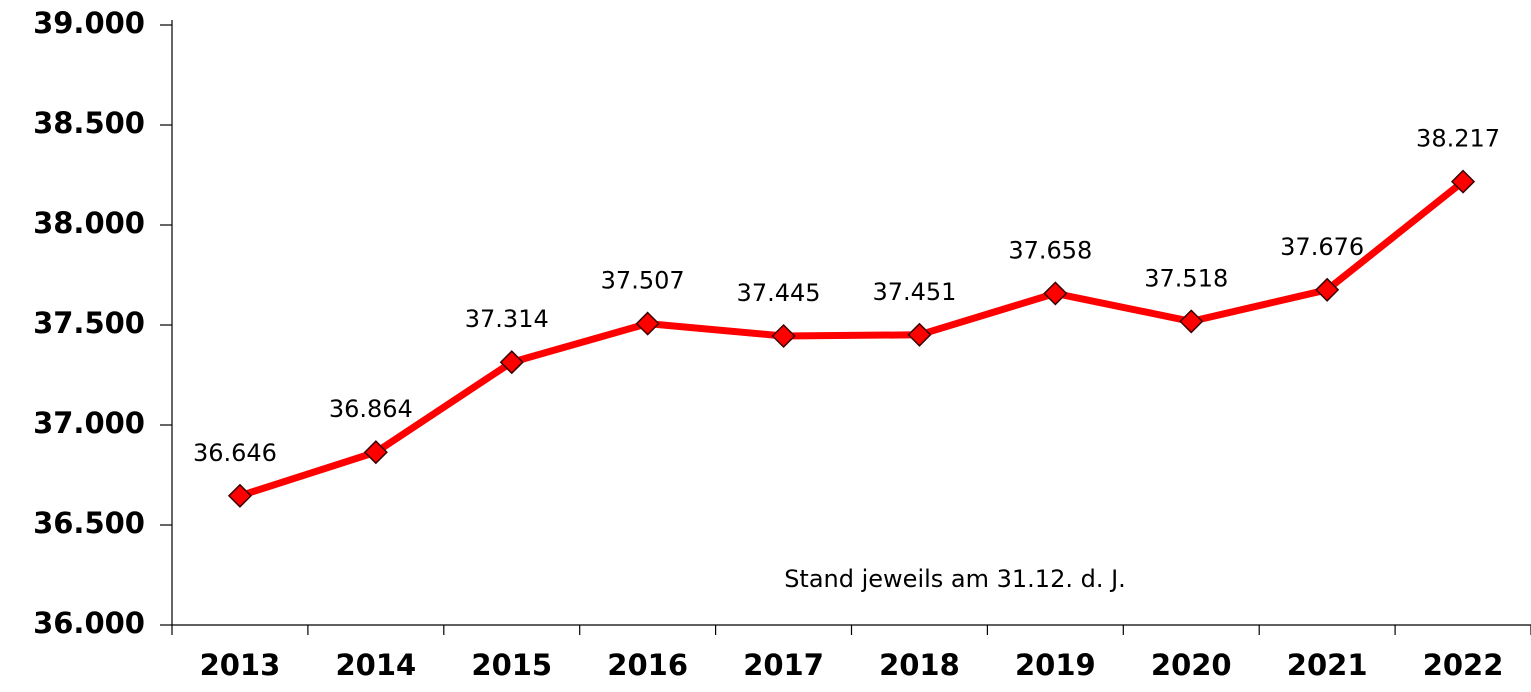 This screenshot has width=1531, height=692. What do you see at coordinates (511, 665) in the screenshot?
I see `x-tick-label: 2015` at bounding box center [511, 665].